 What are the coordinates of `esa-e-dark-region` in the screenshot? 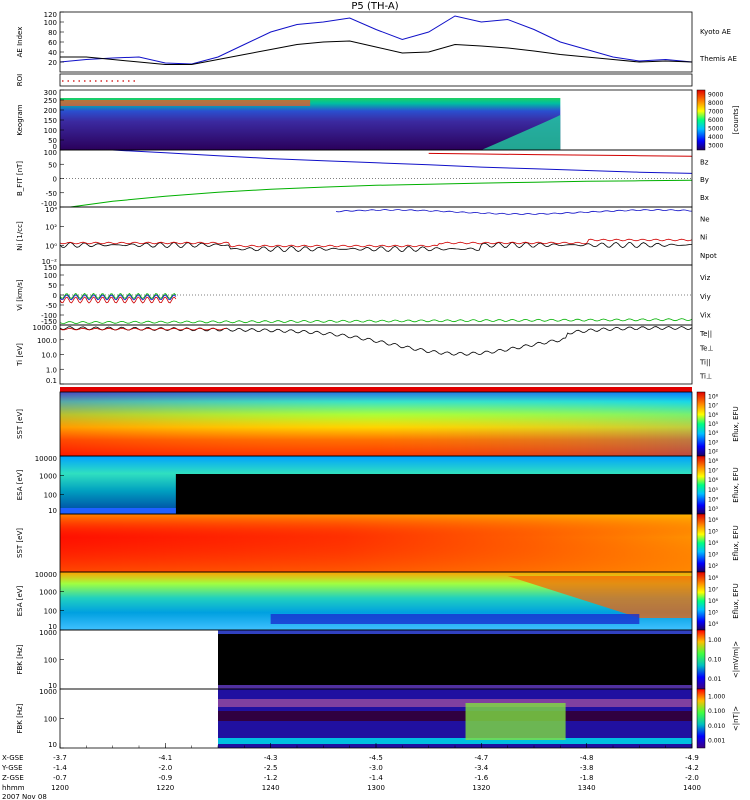 It's located at (433, 494).